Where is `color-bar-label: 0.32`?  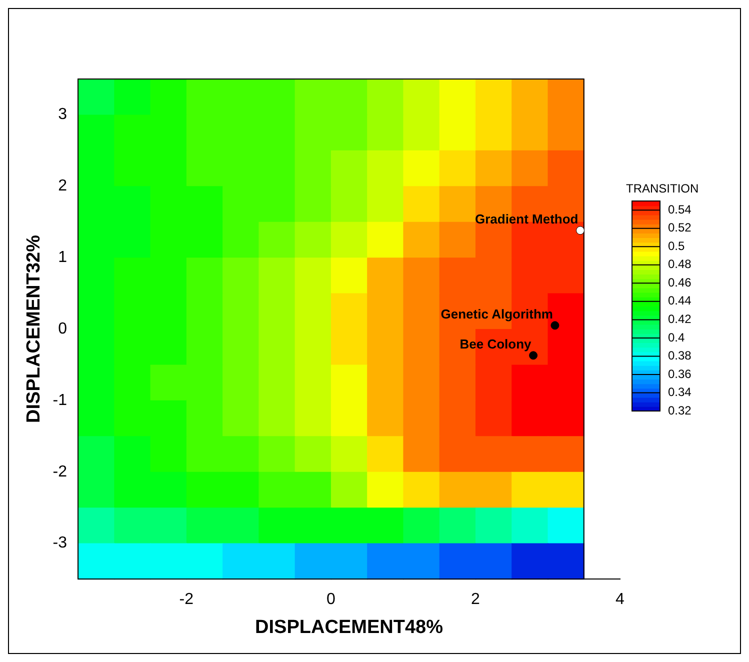
color-bar-label: 0.32 is located at coordinates (680, 410).